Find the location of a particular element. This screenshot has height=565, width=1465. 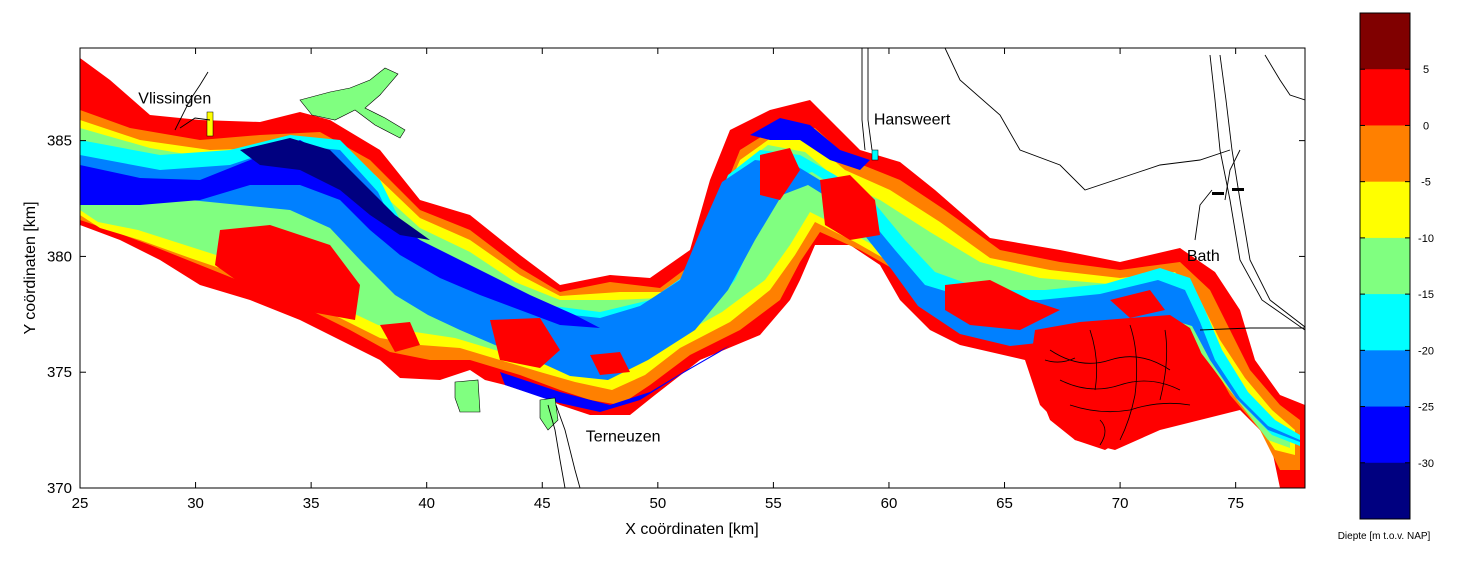

vlissingen-harbour is located at coordinates (352, 103).